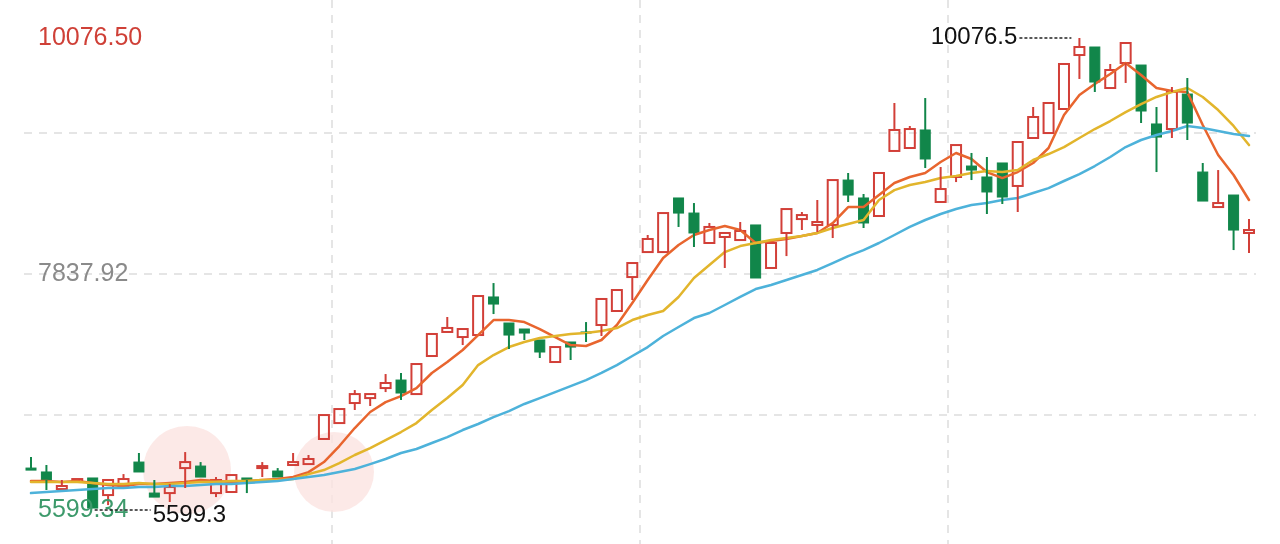 This screenshot has height=544, width=1280. What do you see at coordinates (83, 507) in the screenshot?
I see `y-tick-label: 5599.34` at bounding box center [83, 507].